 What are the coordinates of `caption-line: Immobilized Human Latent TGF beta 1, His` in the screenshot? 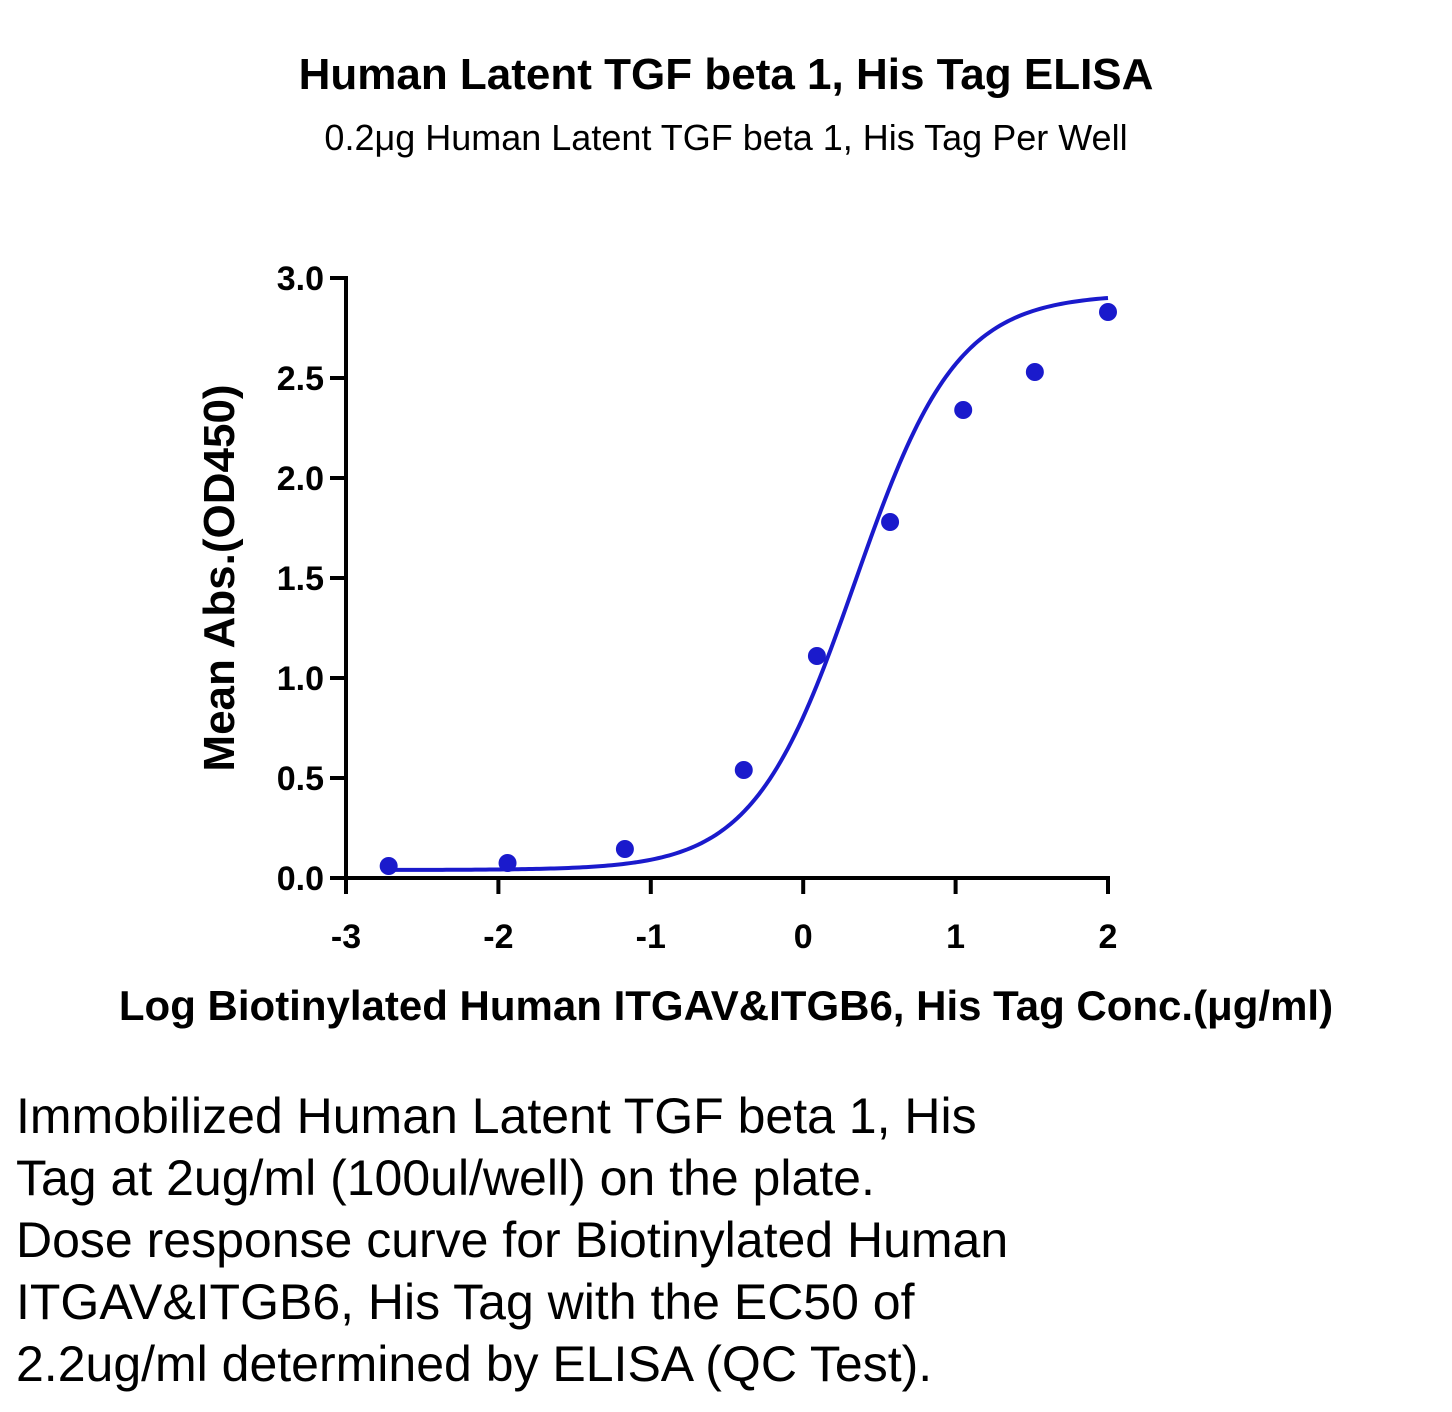 It's located at (496, 1116).